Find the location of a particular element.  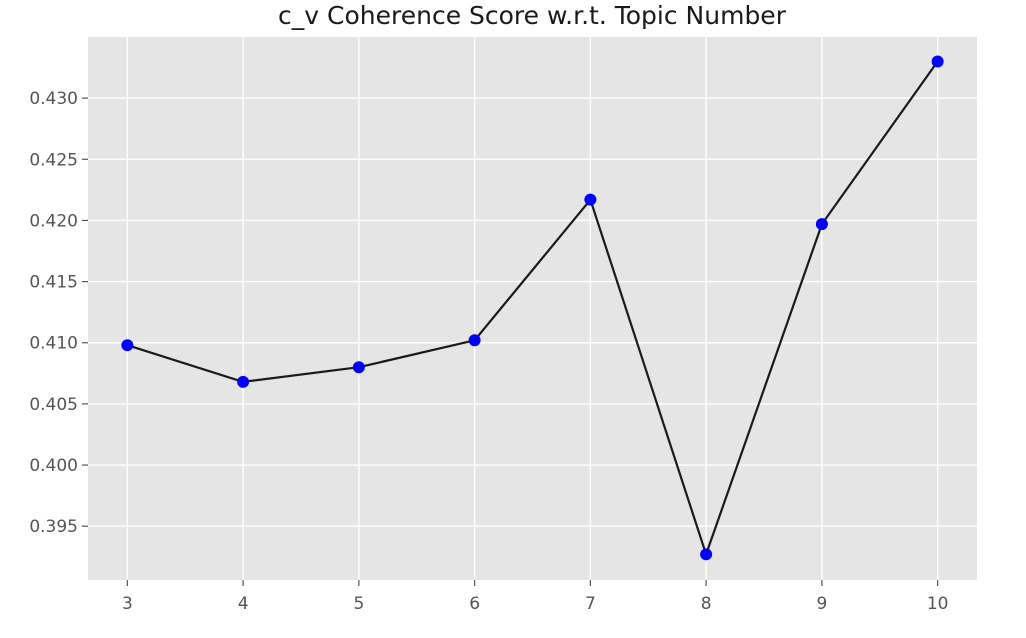

x-tick-label: 10 is located at coordinates (938, 604).